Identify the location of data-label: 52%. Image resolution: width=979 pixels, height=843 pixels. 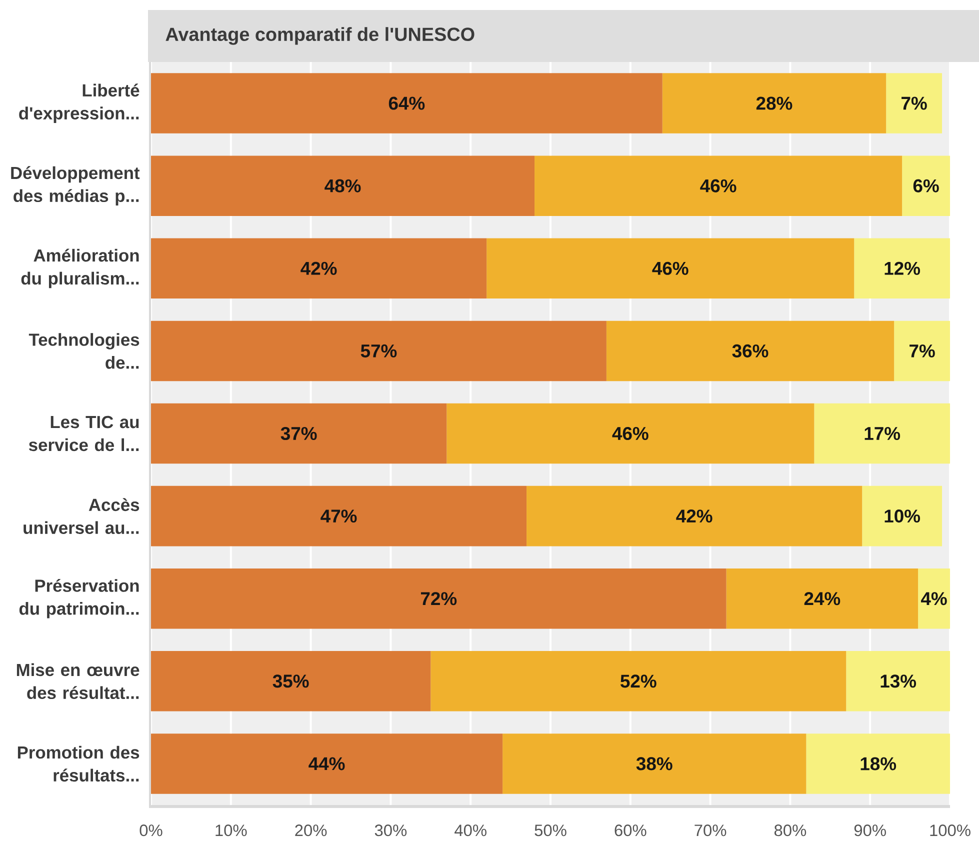
(638, 681).